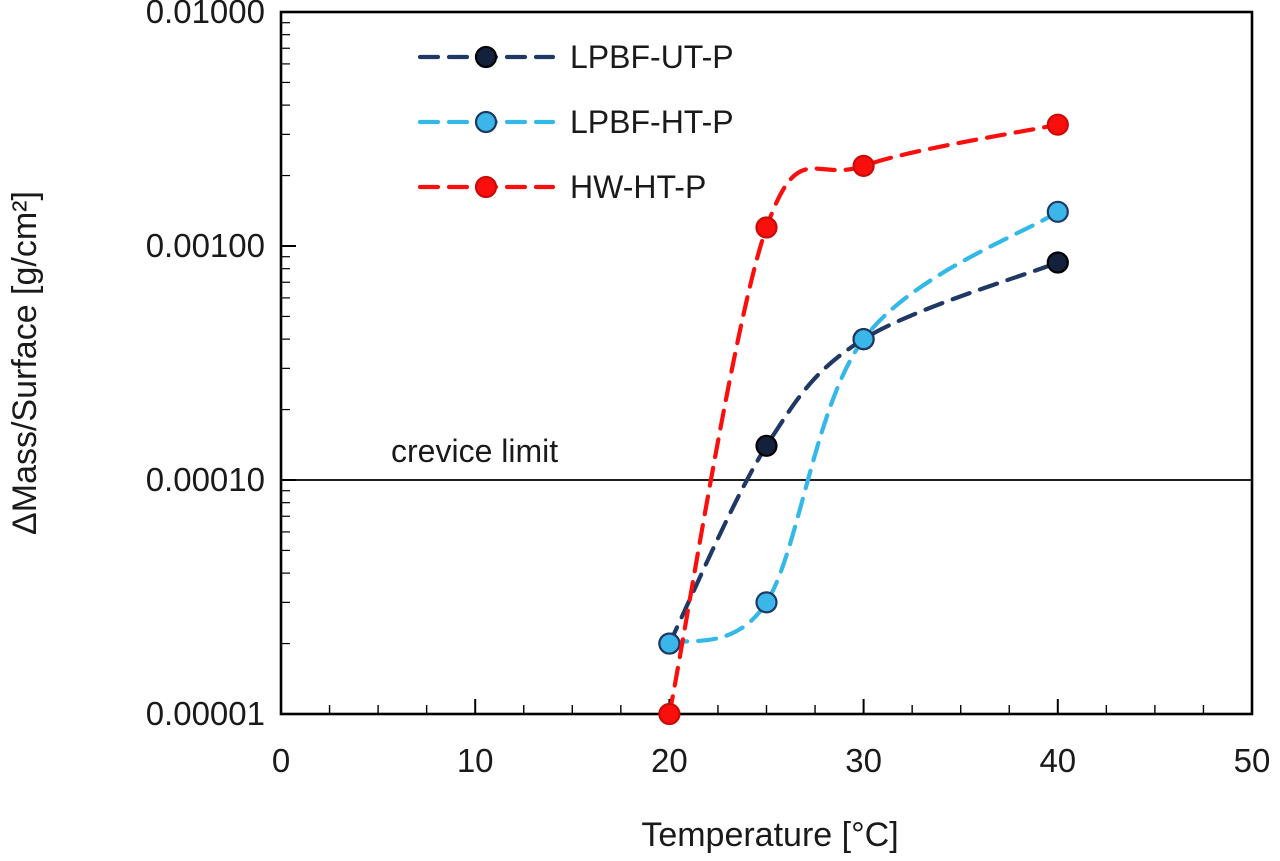 Image resolution: width=1280 pixels, height=861 pixels. Describe the element at coordinates (205, 713) in the screenshot. I see `y-tick-label: 0.00001` at that location.